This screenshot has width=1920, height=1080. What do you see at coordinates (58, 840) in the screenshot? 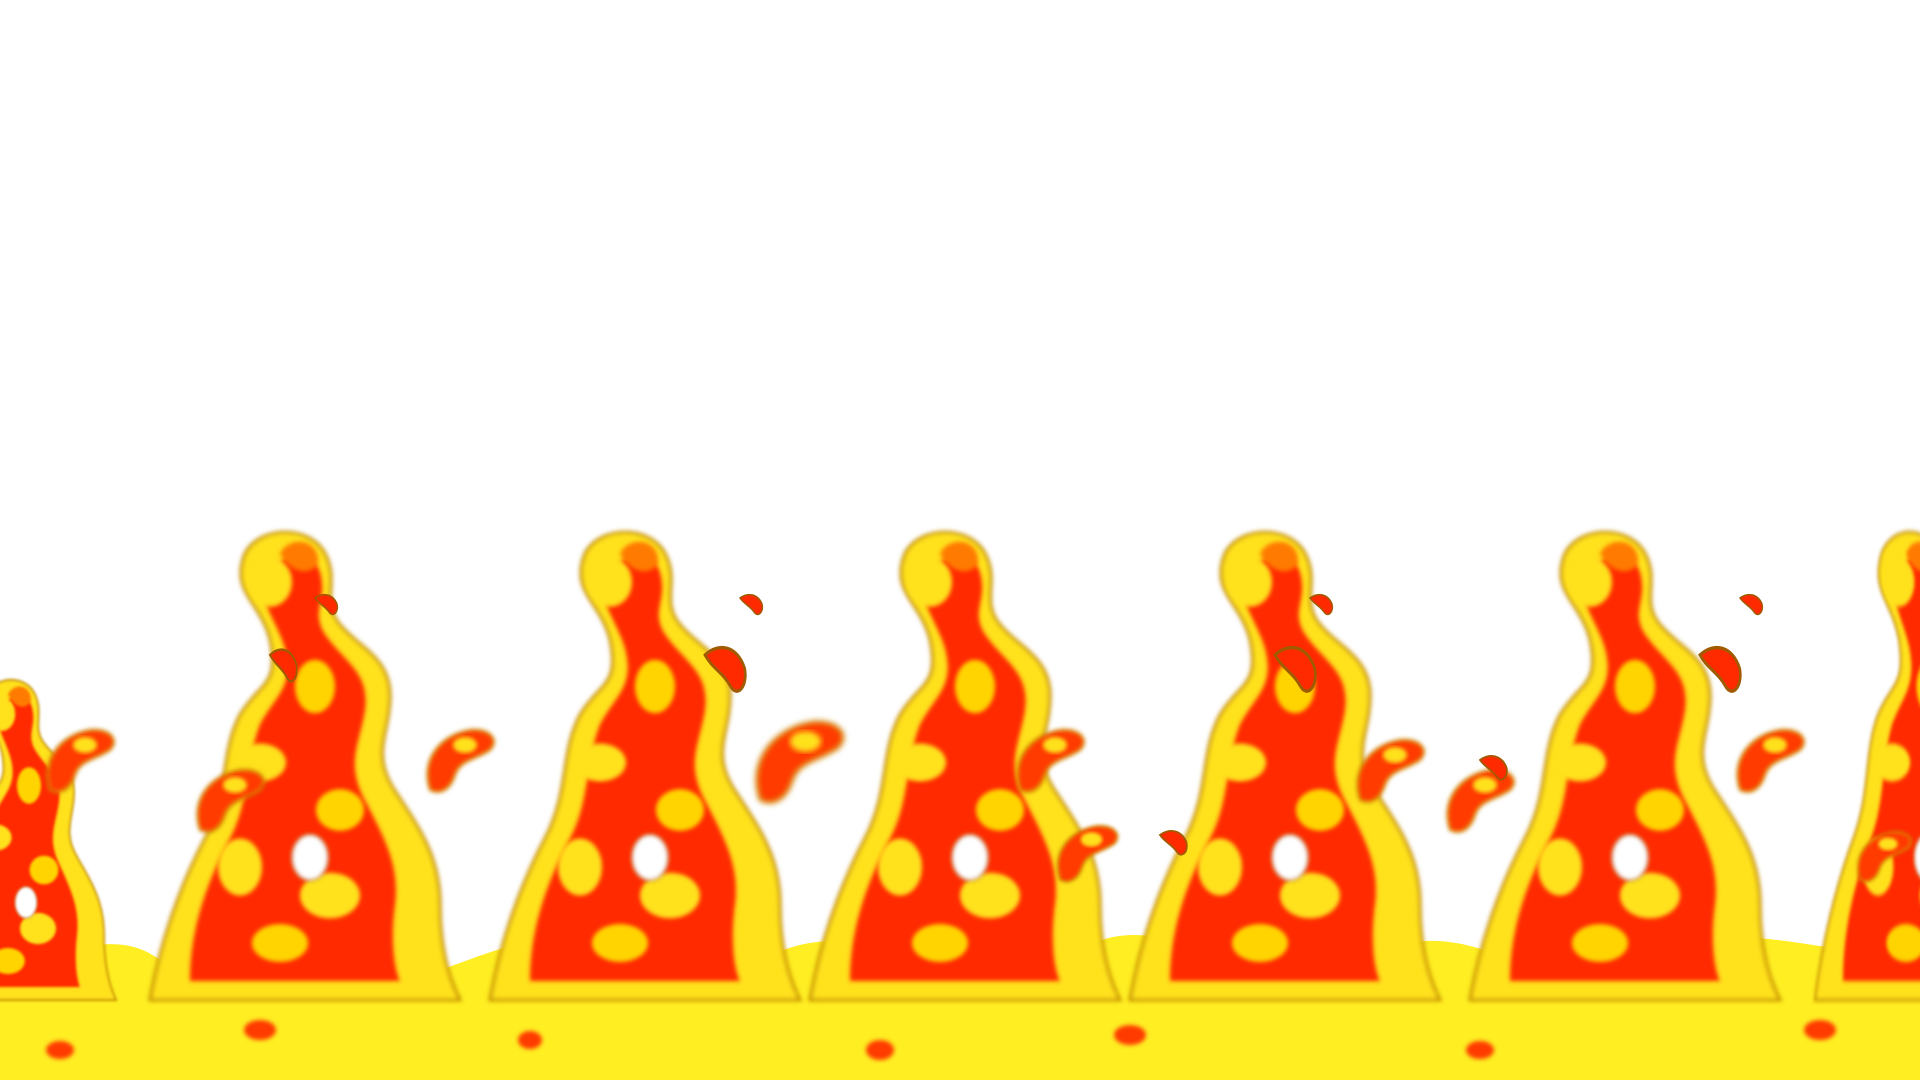
I see `flame-edge-left` at bounding box center [58, 840].